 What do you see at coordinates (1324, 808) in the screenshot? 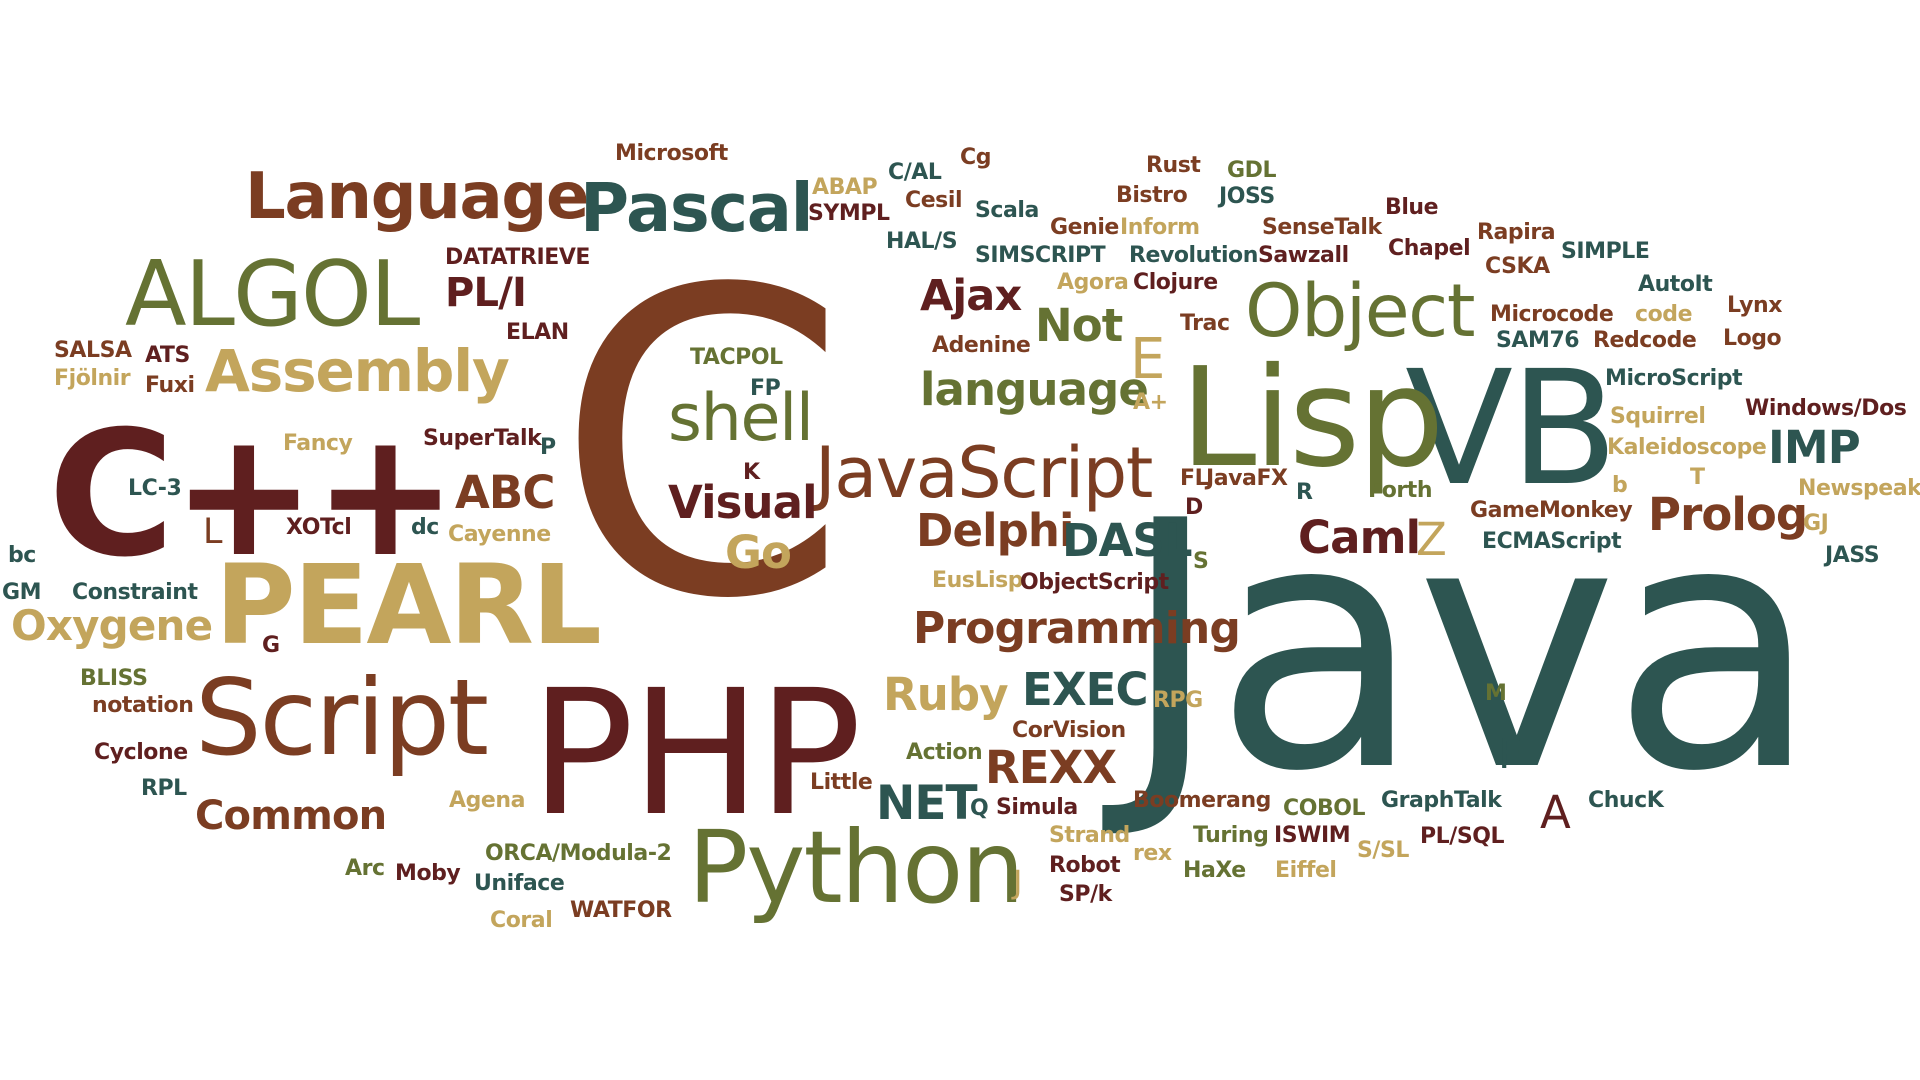
I see `word-cobol: COBOL` at bounding box center [1324, 808].